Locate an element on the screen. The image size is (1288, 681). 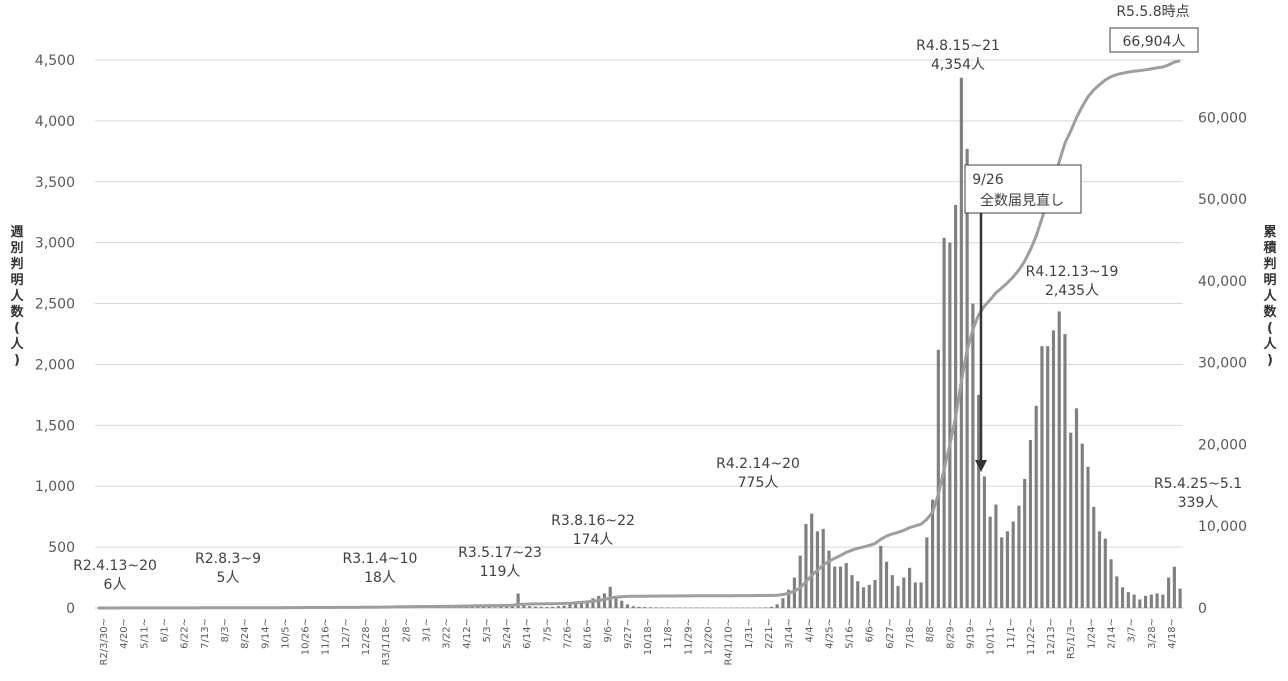
y-right-ticks: 0 10,000 20,000 30,000 40,000 50,000 60,000 is located at coordinates (1222, 363).